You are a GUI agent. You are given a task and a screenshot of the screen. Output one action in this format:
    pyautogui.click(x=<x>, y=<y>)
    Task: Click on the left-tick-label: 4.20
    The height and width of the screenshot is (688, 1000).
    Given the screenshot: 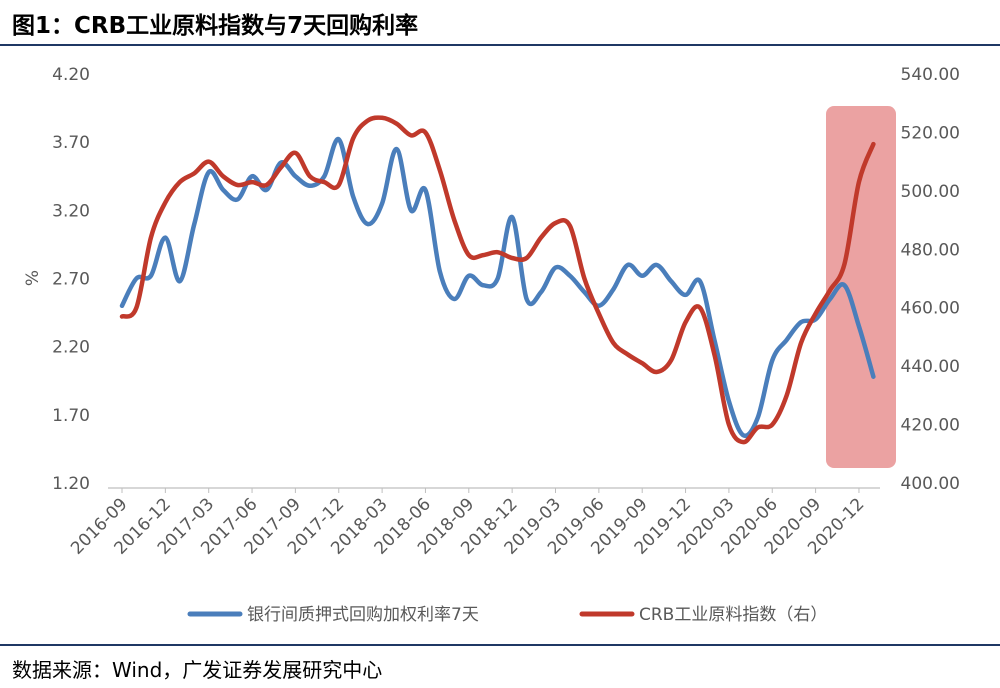 What is the action you would take?
    pyautogui.click(x=71, y=75)
    